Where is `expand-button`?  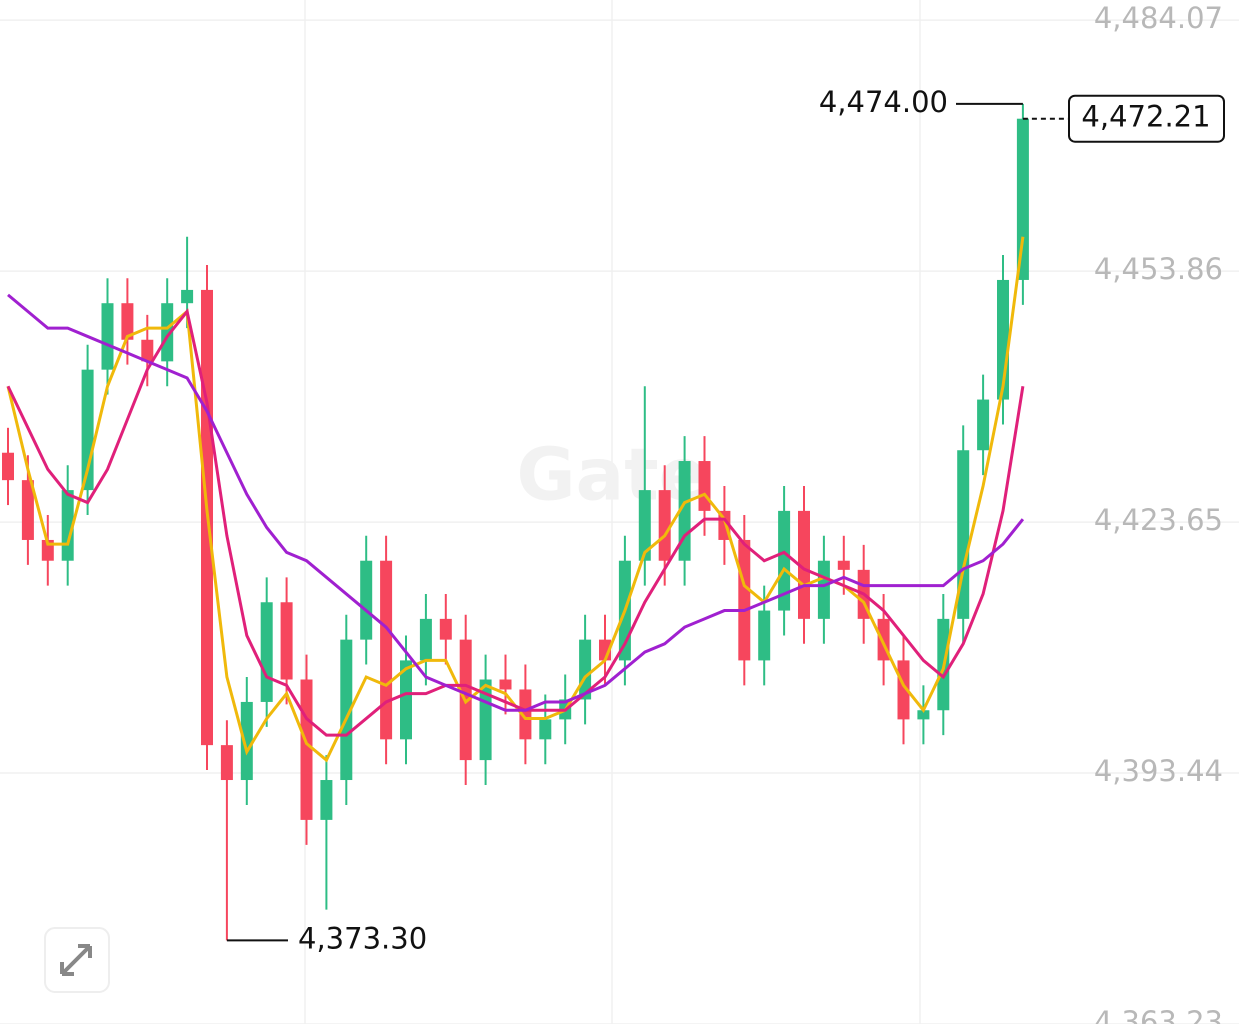
expand-button is located at coordinates (77, 960).